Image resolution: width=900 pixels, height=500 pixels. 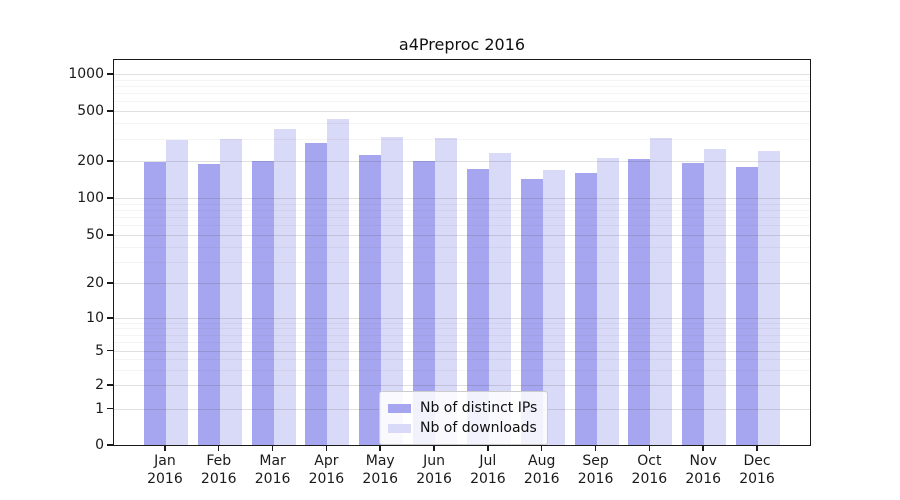 What do you see at coordinates (488, 470) in the screenshot?
I see `x-tick-label: Jul 2016` at bounding box center [488, 470].